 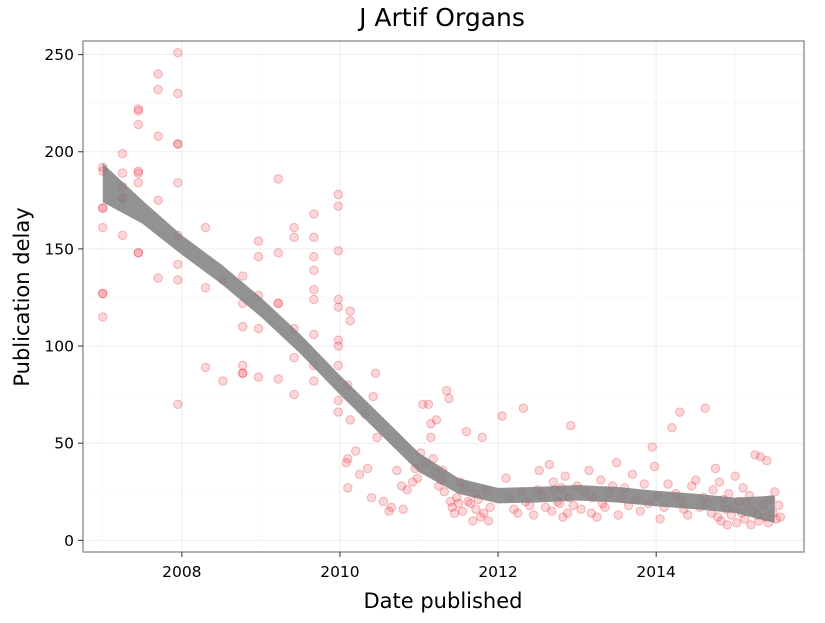 I want to click on x-axis: 2008 2010 2012 2014, so click(x=419, y=566).